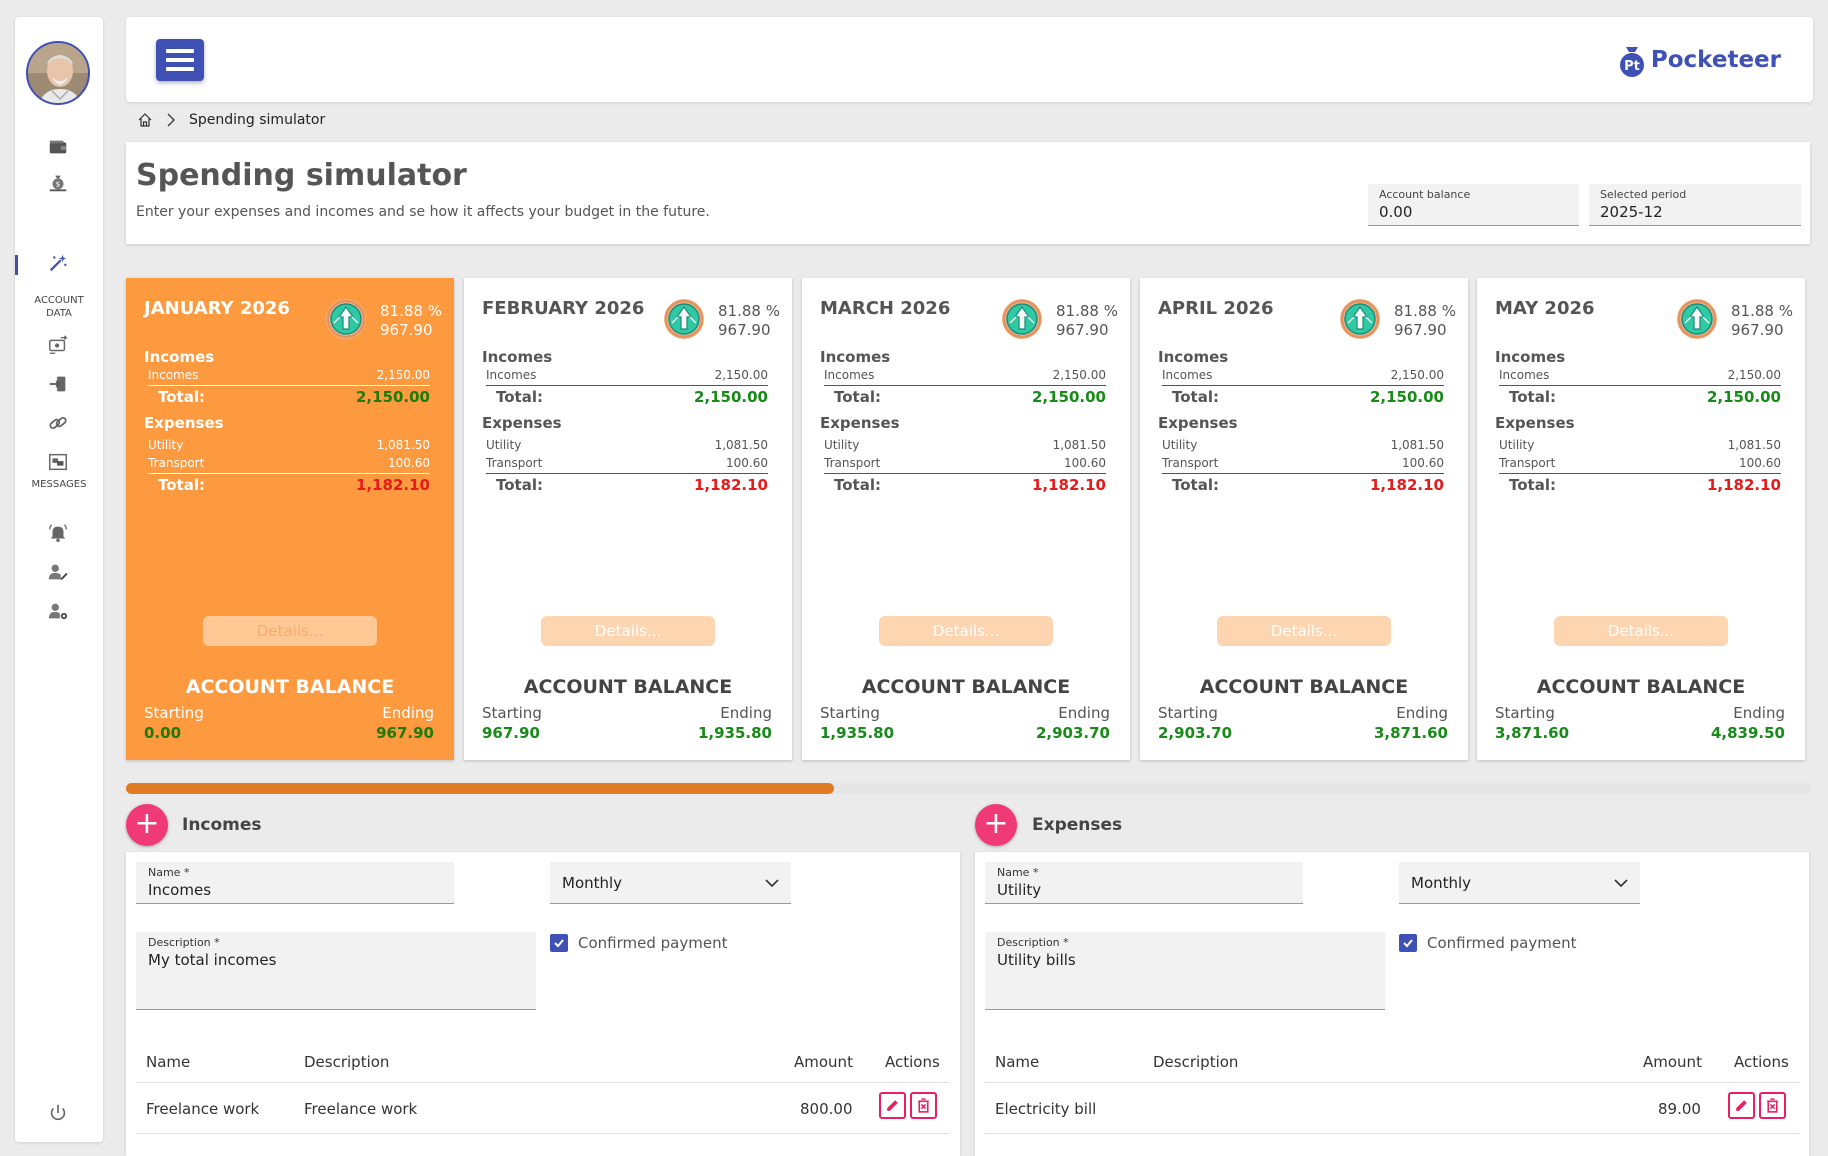 The height and width of the screenshot is (1156, 1828). What do you see at coordinates (1473, 205) in the screenshot?
I see `account-balance-field: Account balance 0.00` at bounding box center [1473, 205].